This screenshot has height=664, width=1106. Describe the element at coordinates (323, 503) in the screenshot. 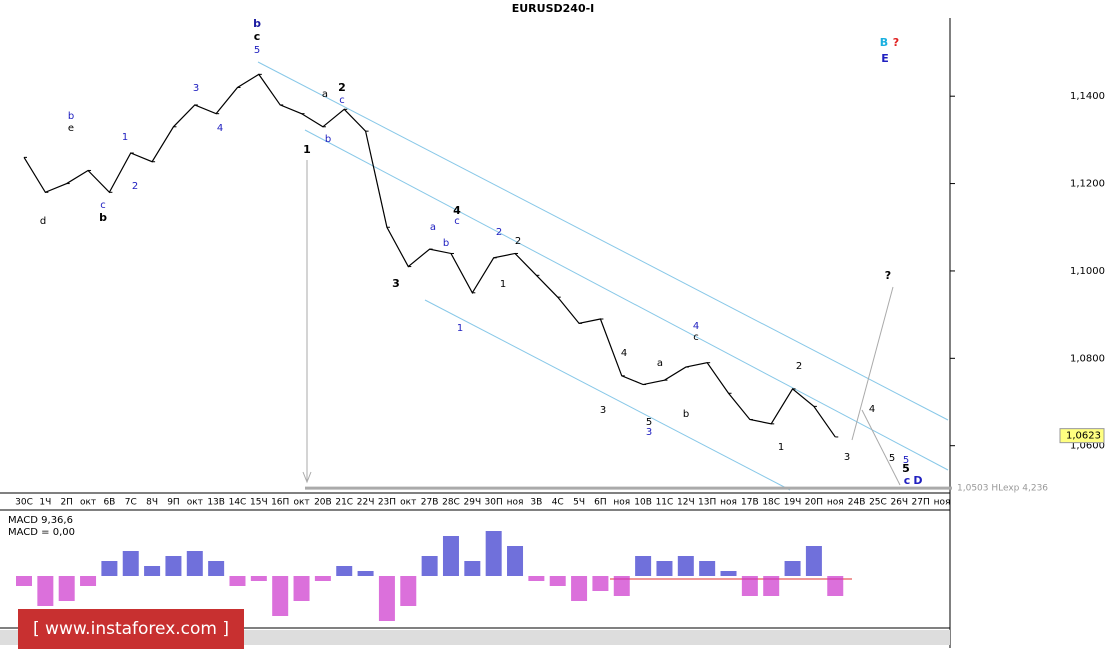

I see `x-tick-label: 20В` at that location.